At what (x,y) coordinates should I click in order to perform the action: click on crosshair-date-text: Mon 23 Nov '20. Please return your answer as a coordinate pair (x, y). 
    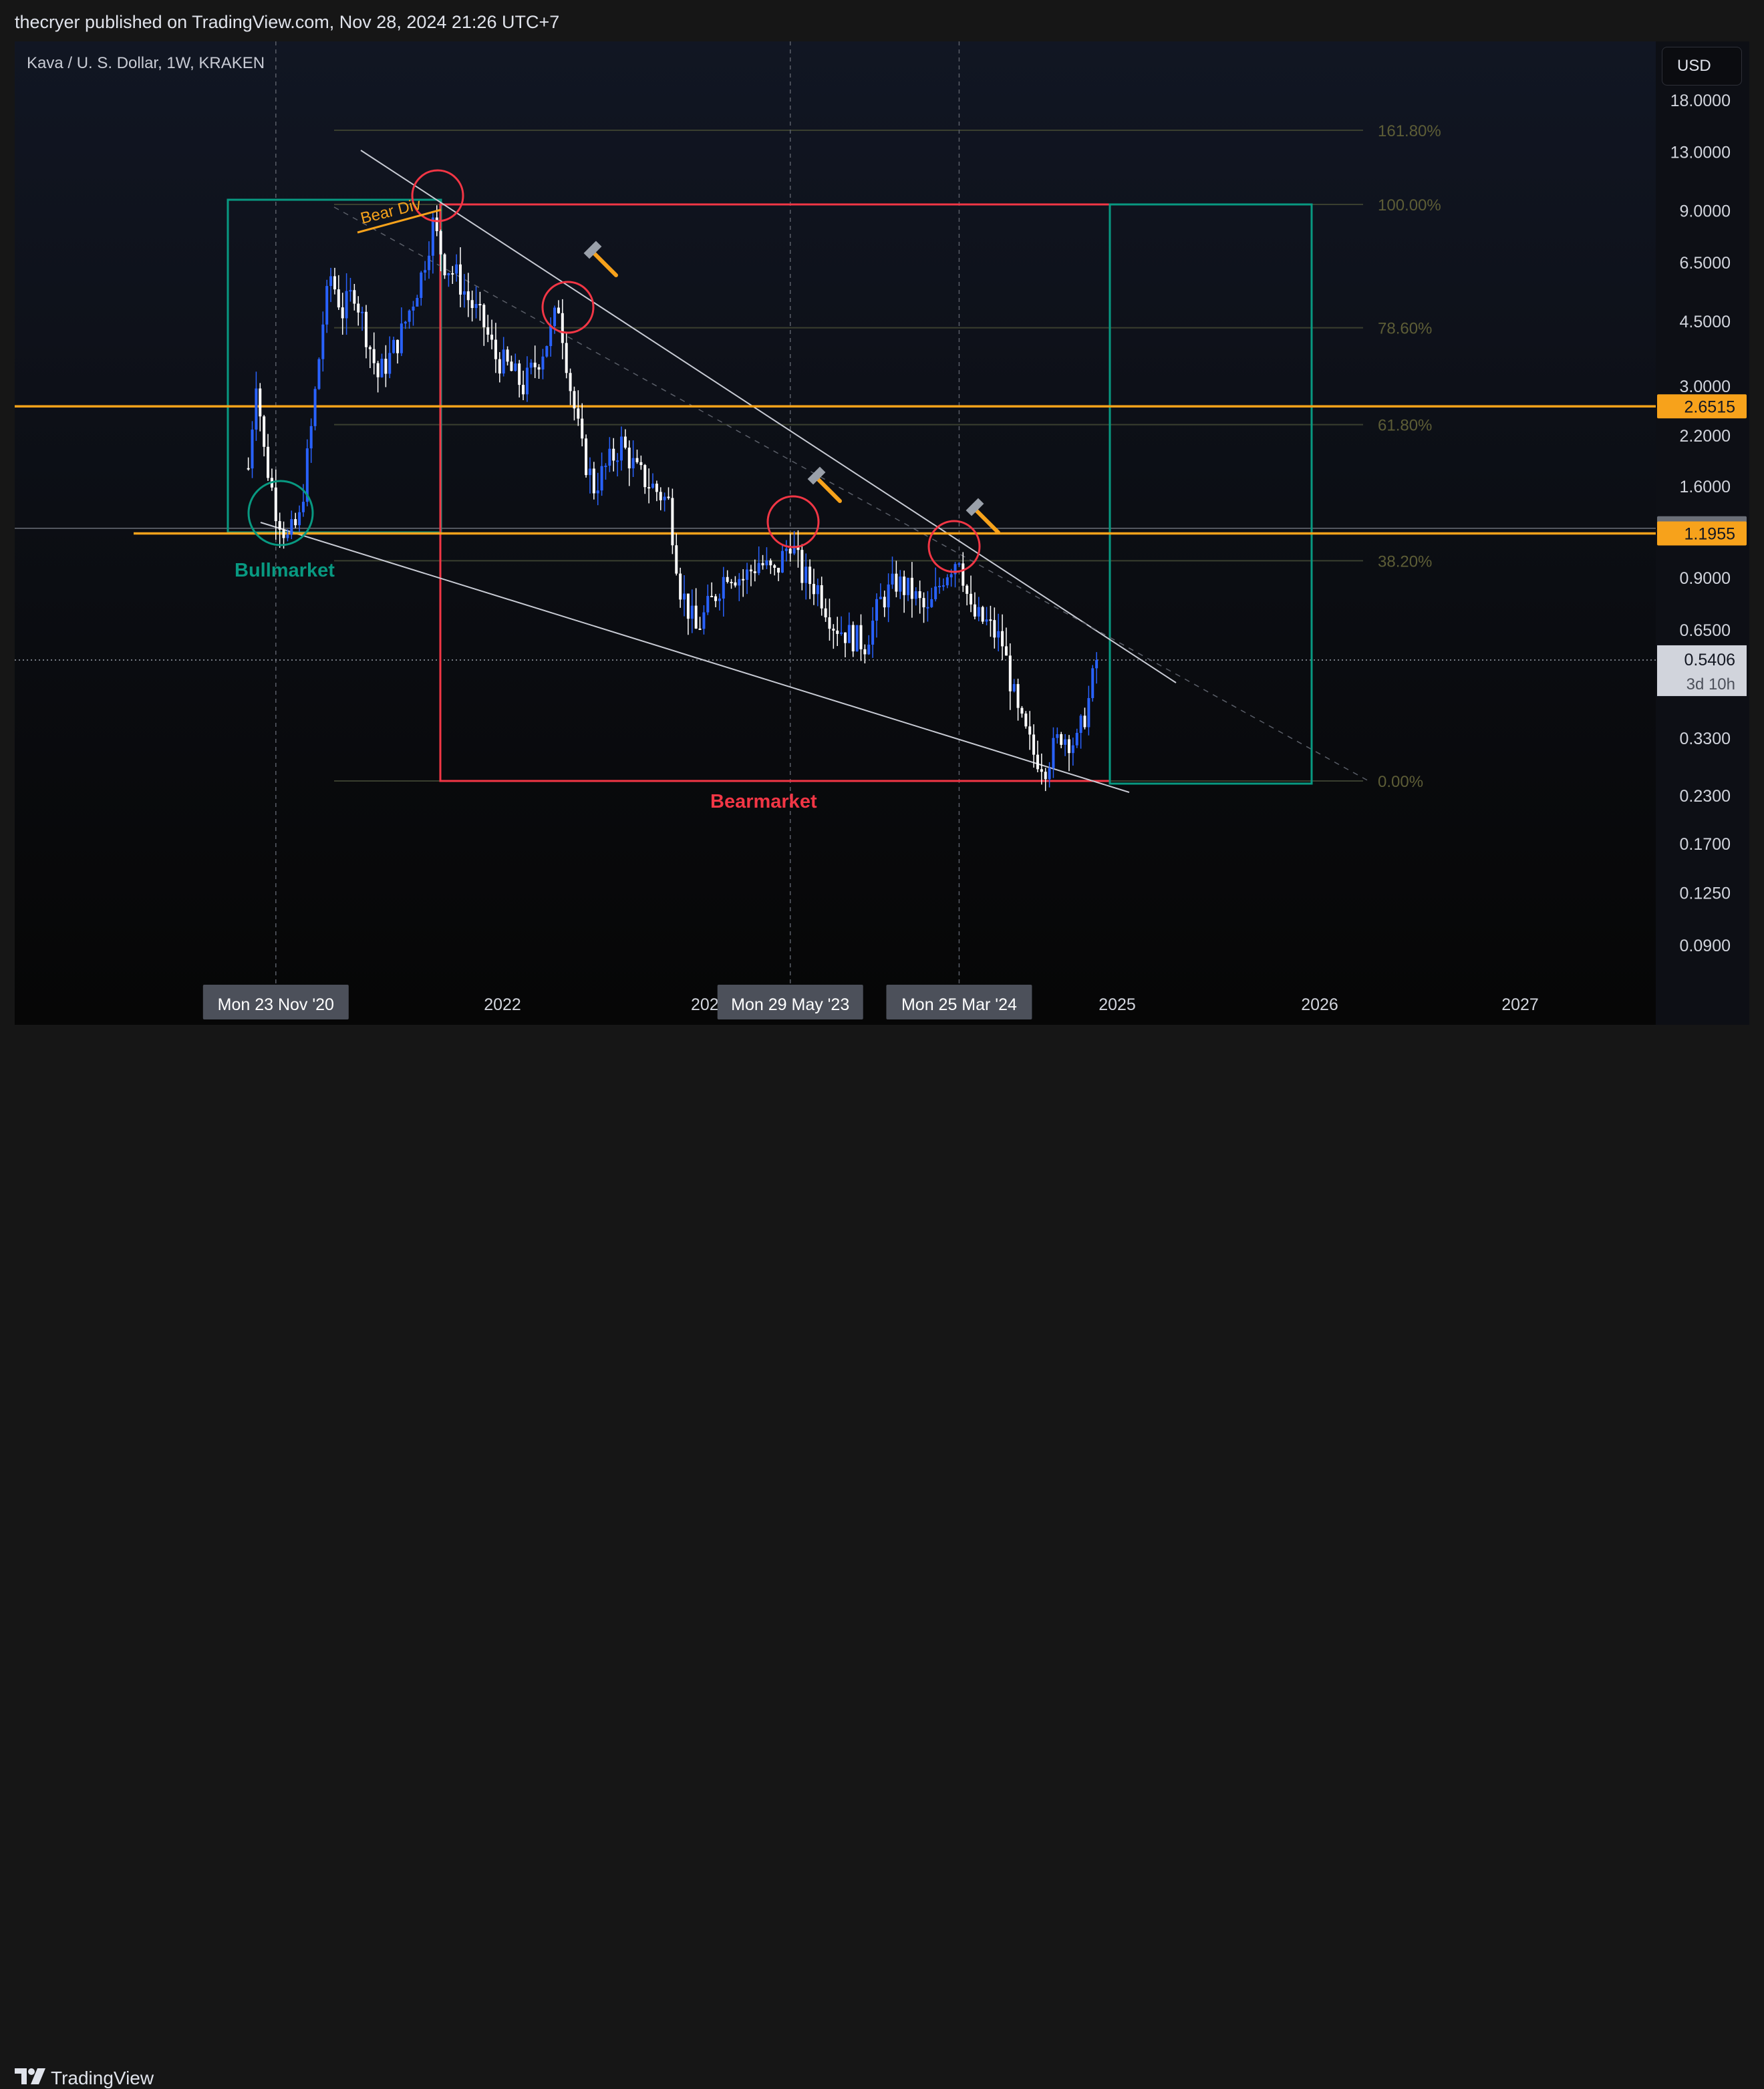
    Looking at the image, I should click on (276, 1005).